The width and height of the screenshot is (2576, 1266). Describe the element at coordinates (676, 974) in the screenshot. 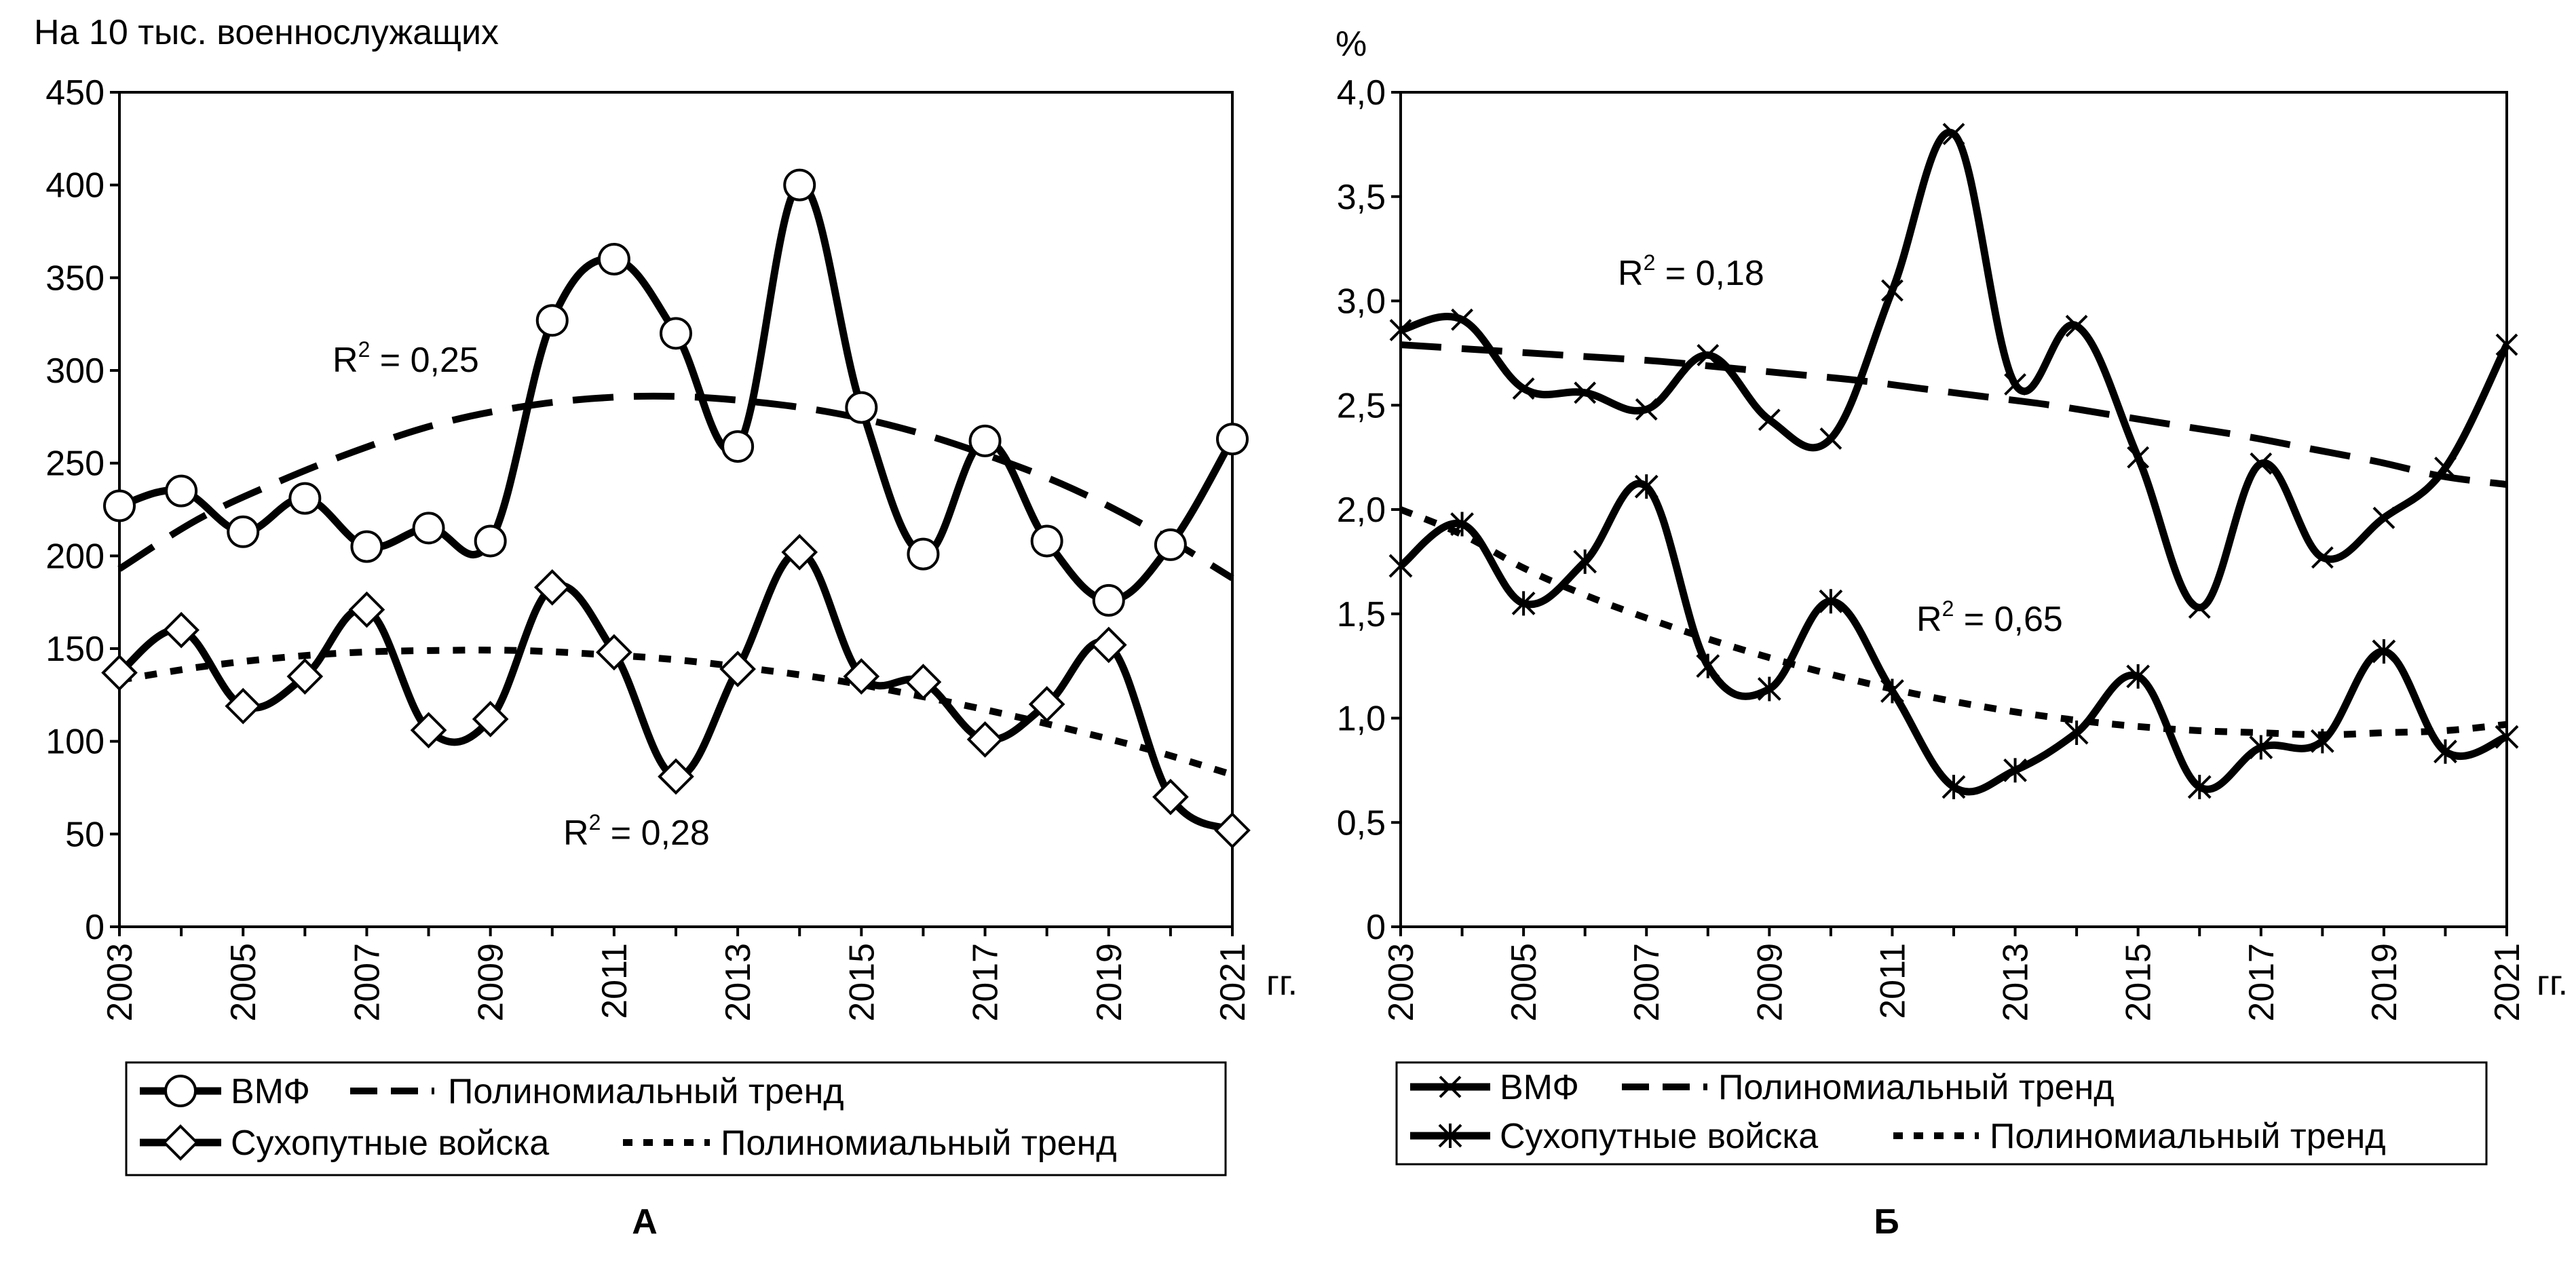

I see `x-axis: 2003 2005 2007 2009 2011 2013 2015 2017 2019 2021` at that location.